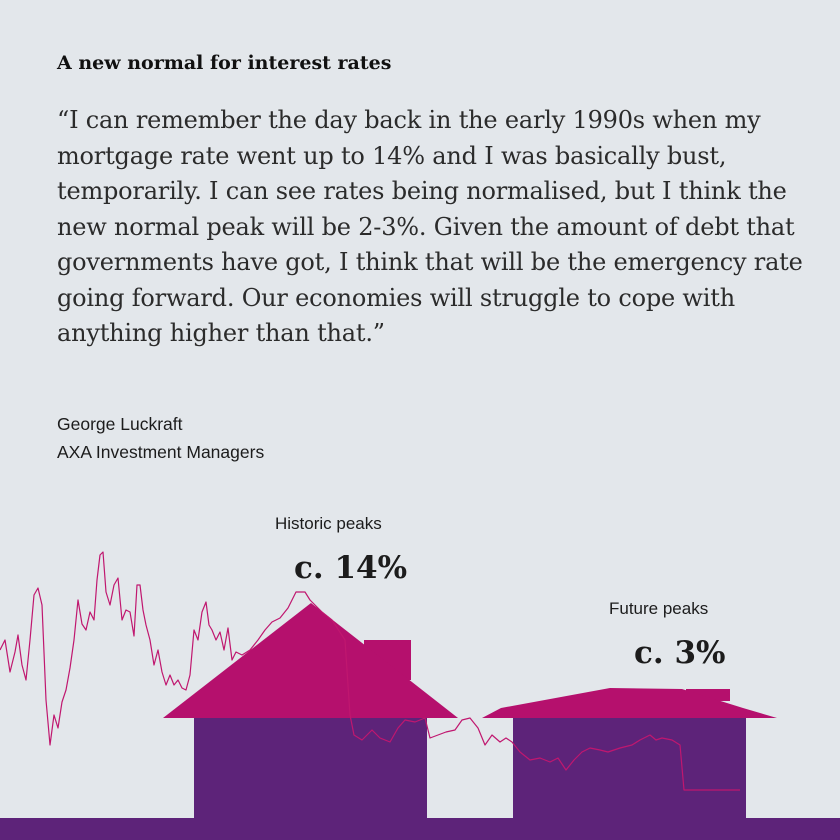 The width and height of the screenshot is (840, 840). I want to click on historic-house, so click(310, 714).